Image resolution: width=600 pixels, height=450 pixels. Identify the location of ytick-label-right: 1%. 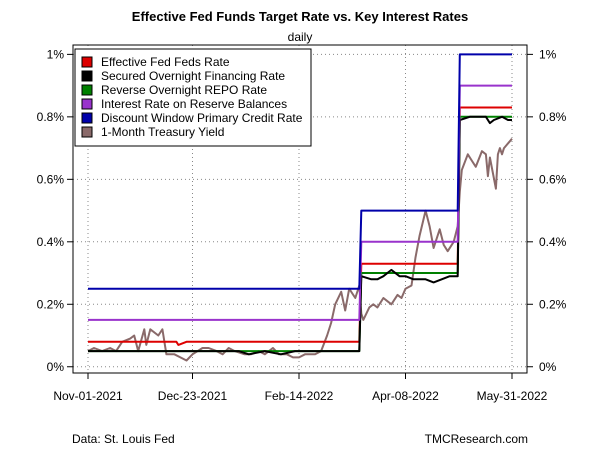
(548, 54).